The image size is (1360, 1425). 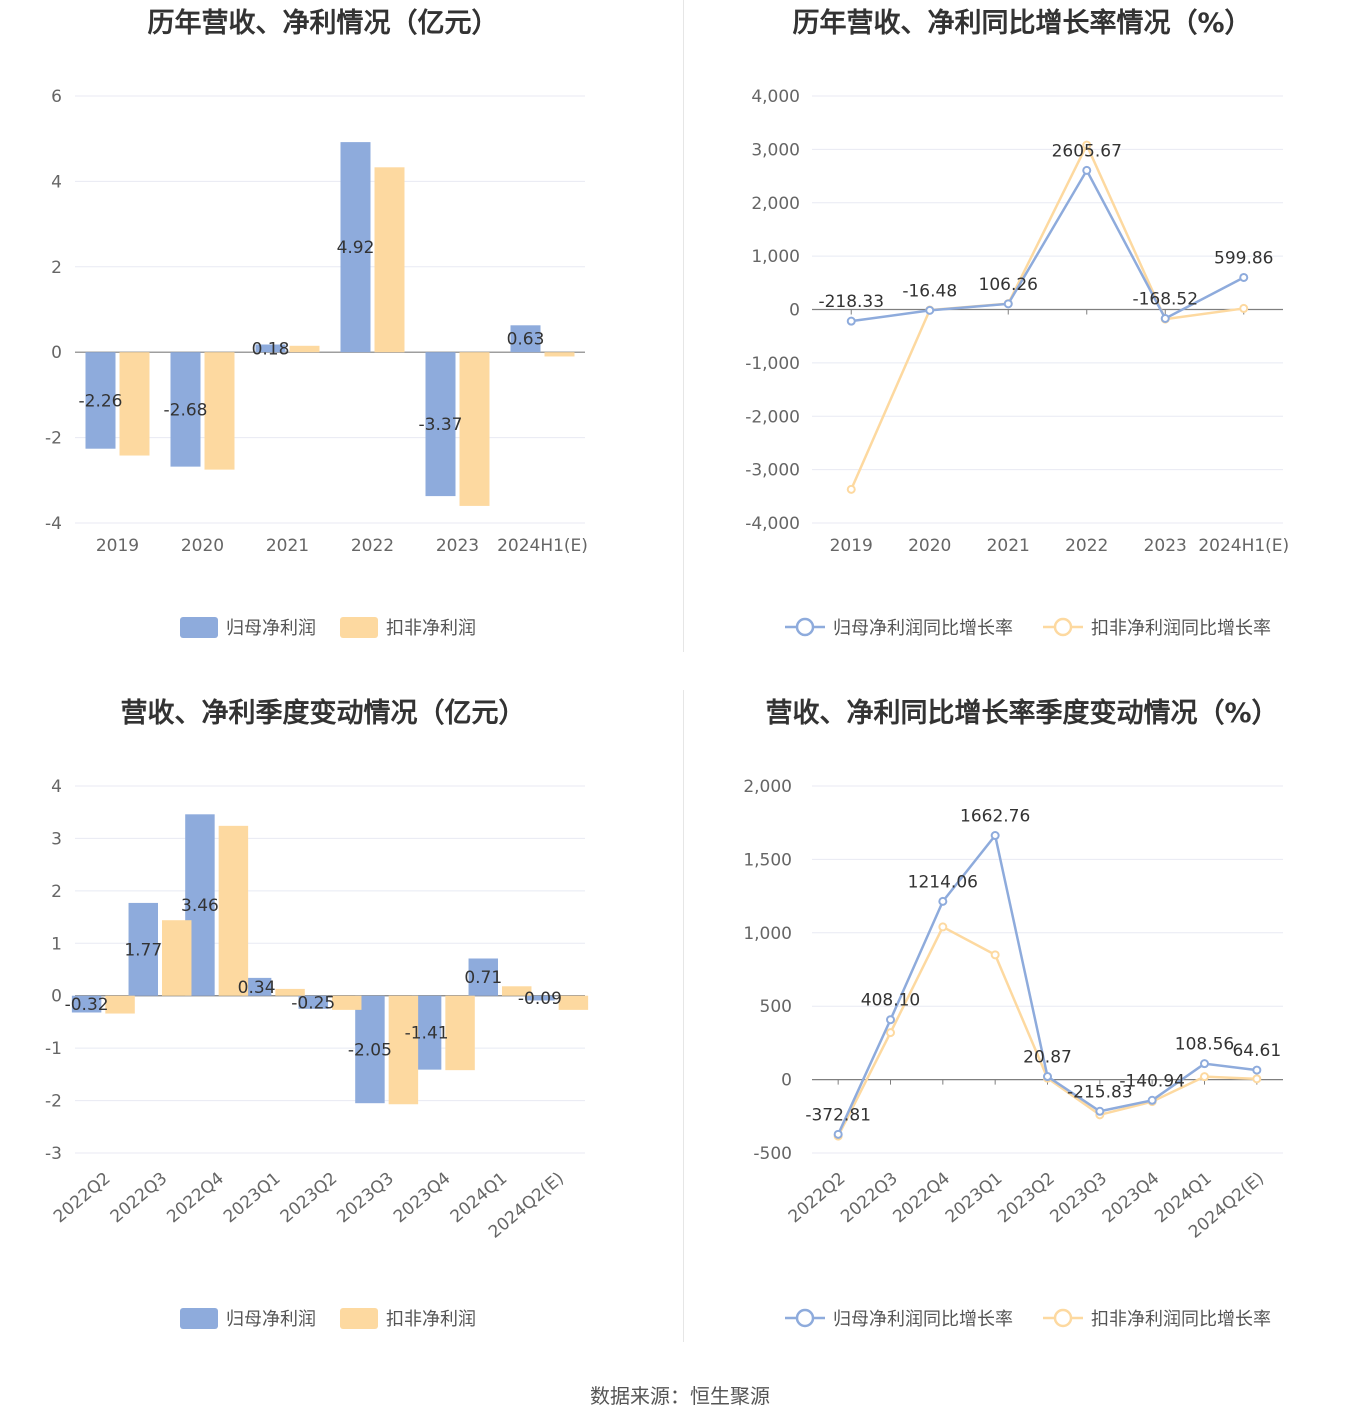 What do you see at coordinates (1152, 1081) in the screenshot?
I see `data-label: -140.94` at bounding box center [1152, 1081].